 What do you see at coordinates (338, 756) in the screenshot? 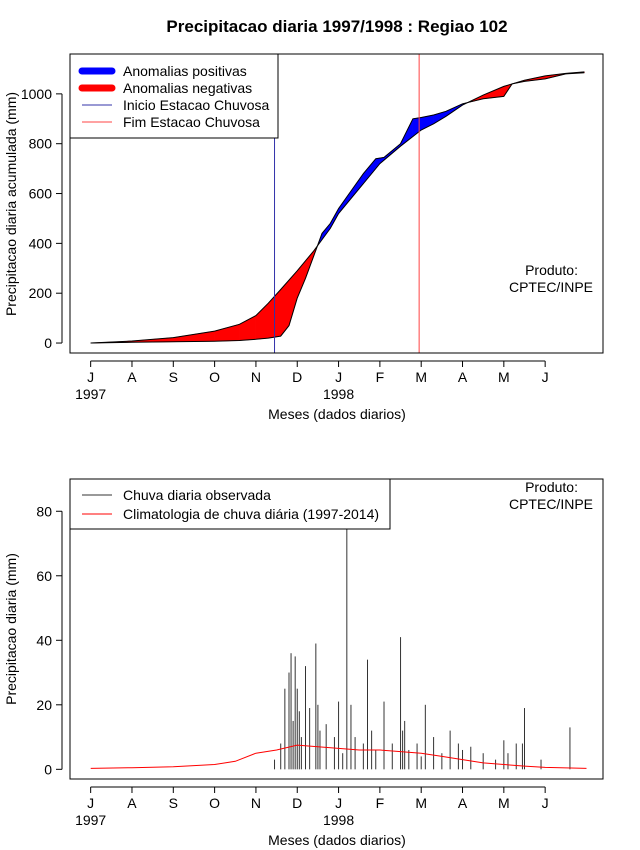
I see `daily-climatology-line` at bounding box center [338, 756].